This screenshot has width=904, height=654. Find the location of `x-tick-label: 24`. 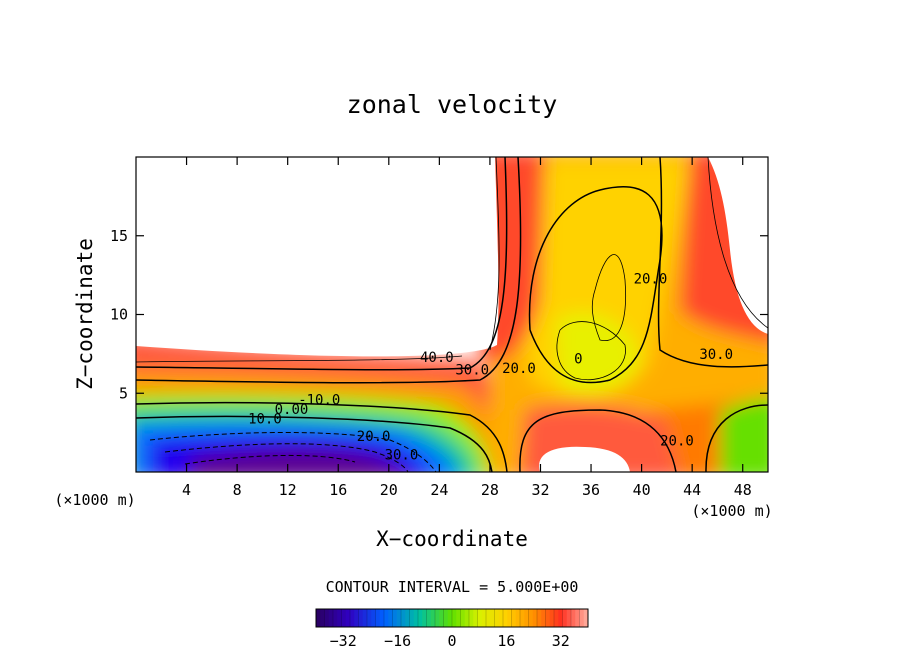

x-tick-label: 24 is located at coordinates (439, 490).